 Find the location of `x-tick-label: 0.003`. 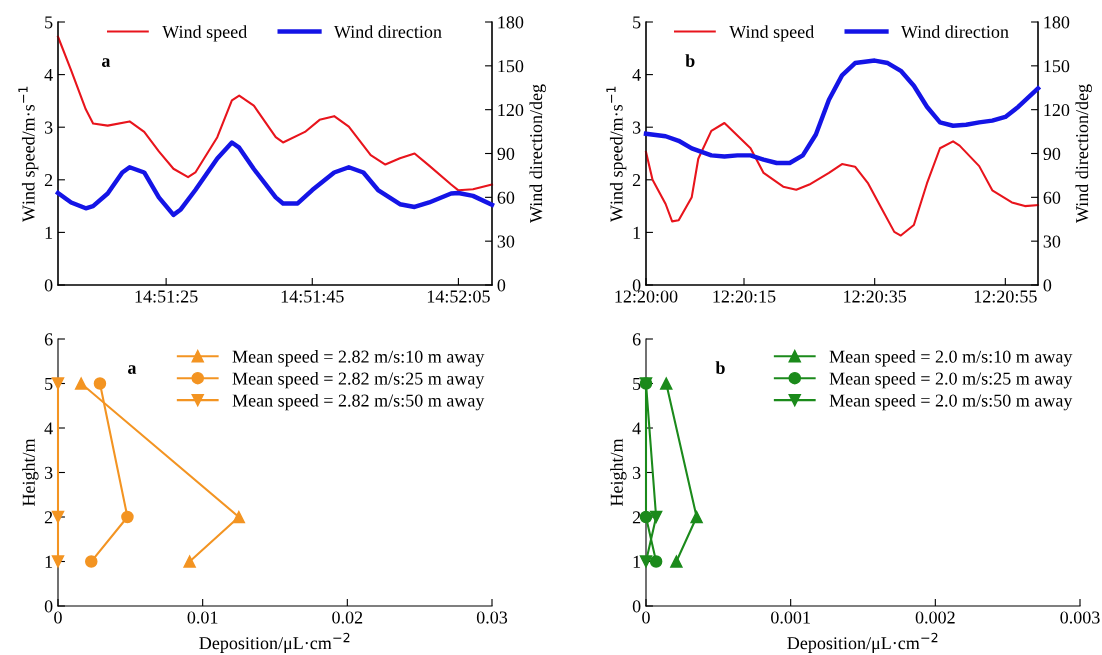

x-tick-label: 0.003 is located at coordinates (1080, 617).